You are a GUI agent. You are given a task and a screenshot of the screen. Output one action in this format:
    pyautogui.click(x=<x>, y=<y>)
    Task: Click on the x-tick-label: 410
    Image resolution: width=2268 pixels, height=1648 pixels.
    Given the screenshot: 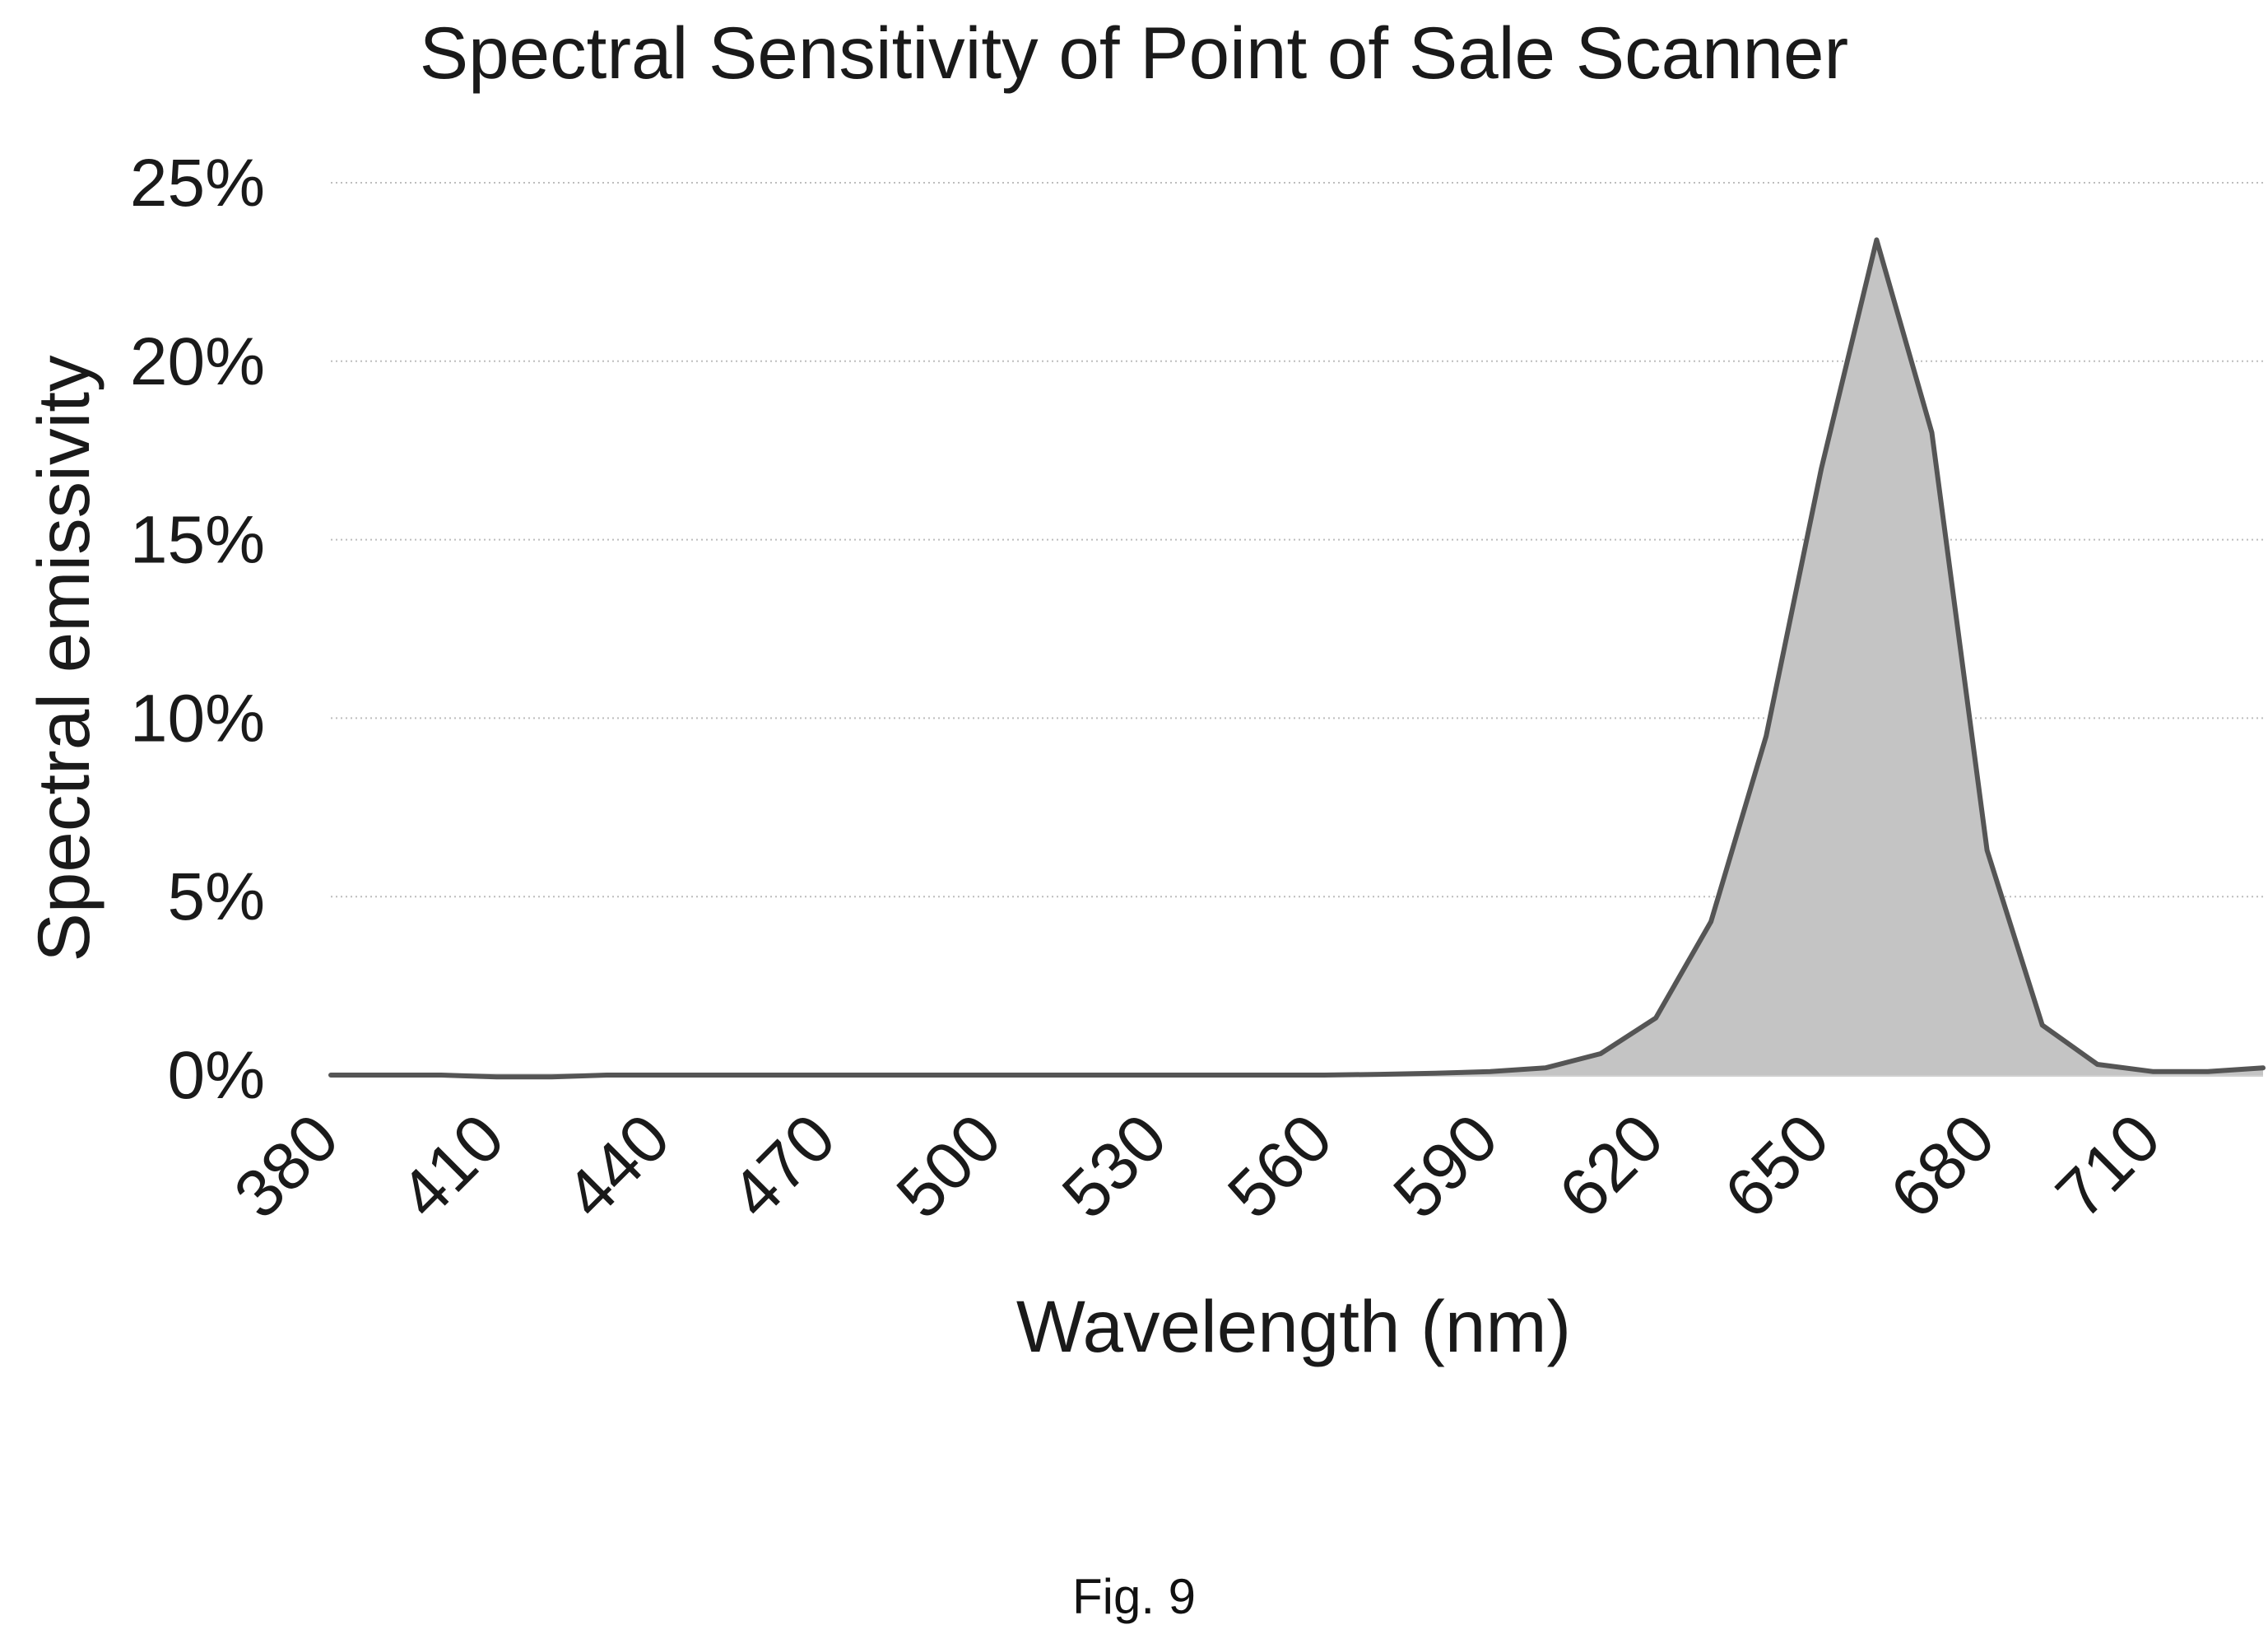 What is the action you would take?
    pyautogui.click(x=452, y=1166)
    